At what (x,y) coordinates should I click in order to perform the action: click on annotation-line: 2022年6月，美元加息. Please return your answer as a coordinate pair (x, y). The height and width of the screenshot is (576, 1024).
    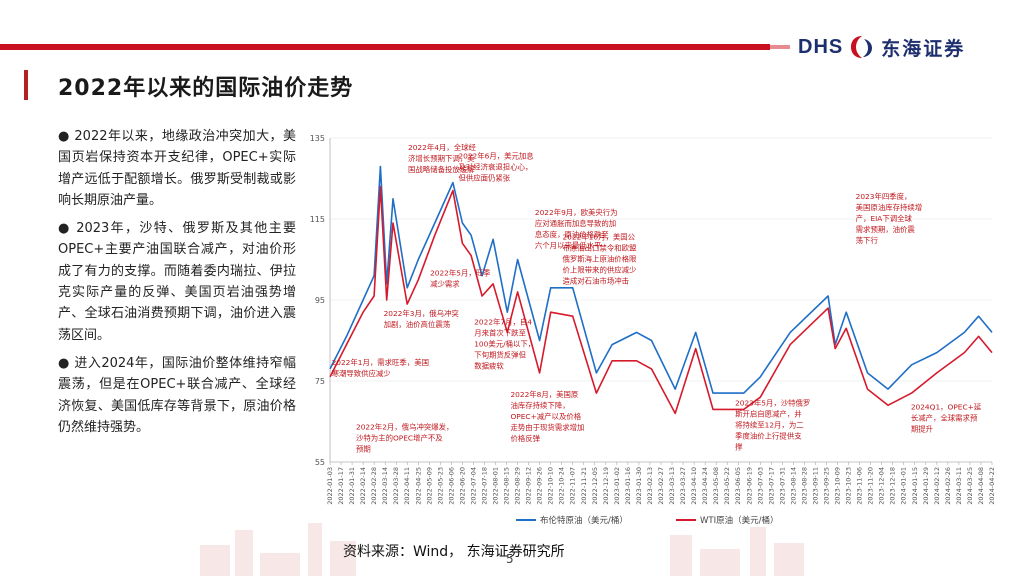
    Looking at the image, I should click on (495, 155).